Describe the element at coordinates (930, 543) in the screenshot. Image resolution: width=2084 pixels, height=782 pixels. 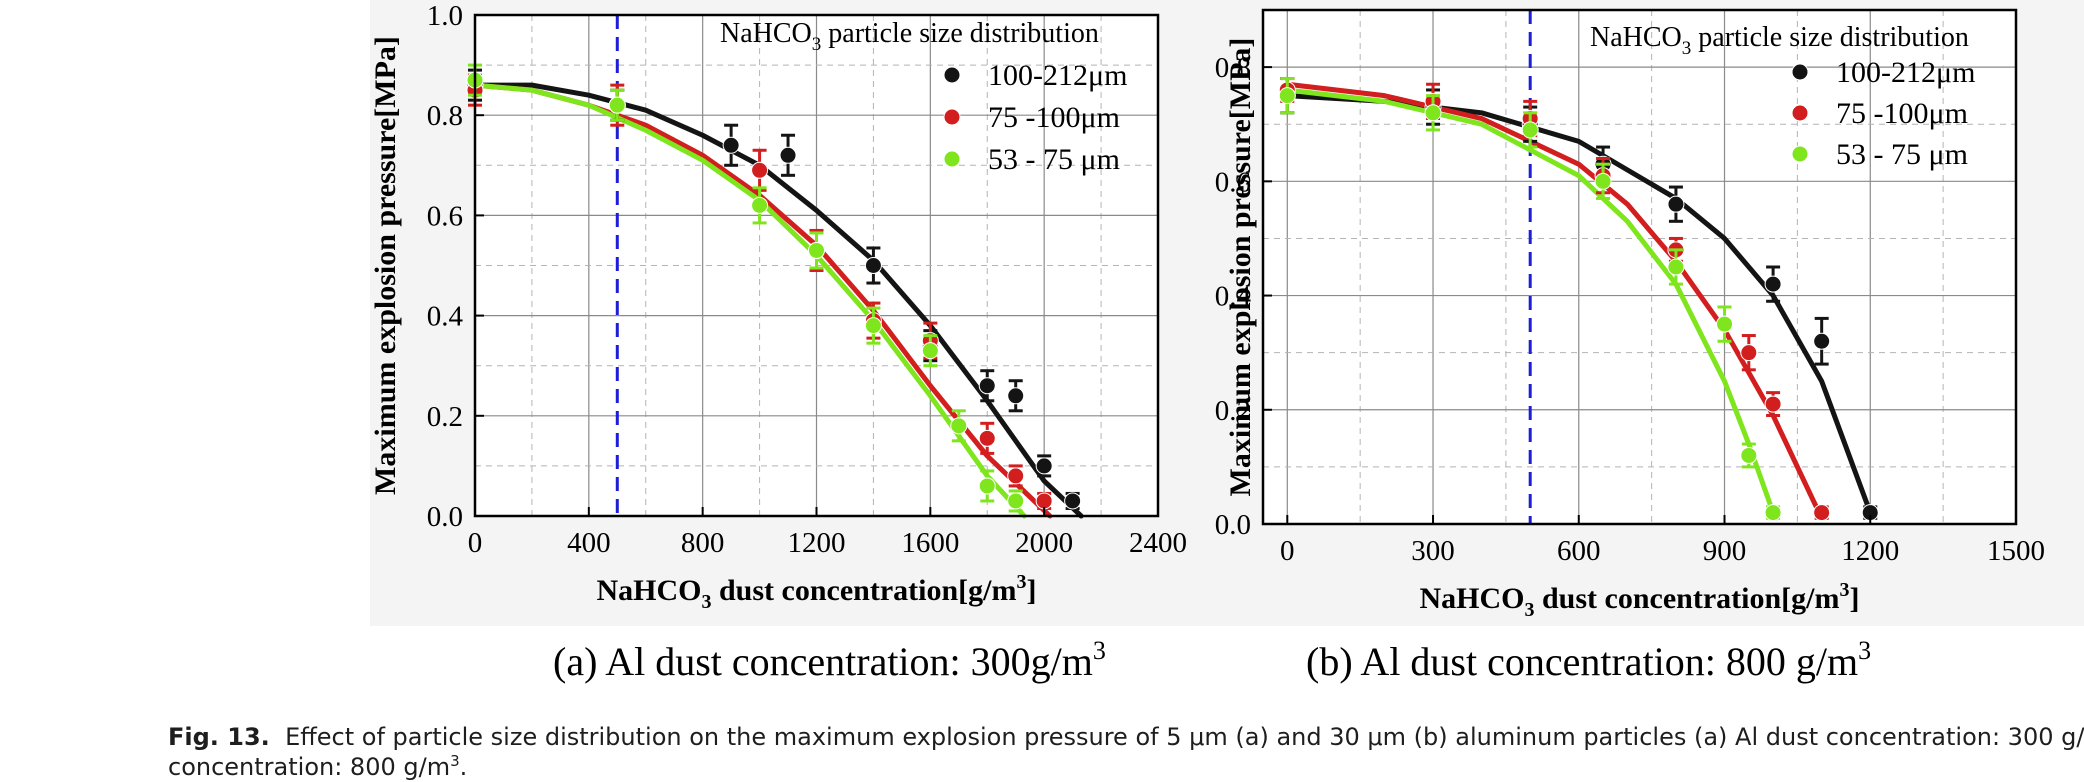
I see `x-tick-label: 1600` at that location.